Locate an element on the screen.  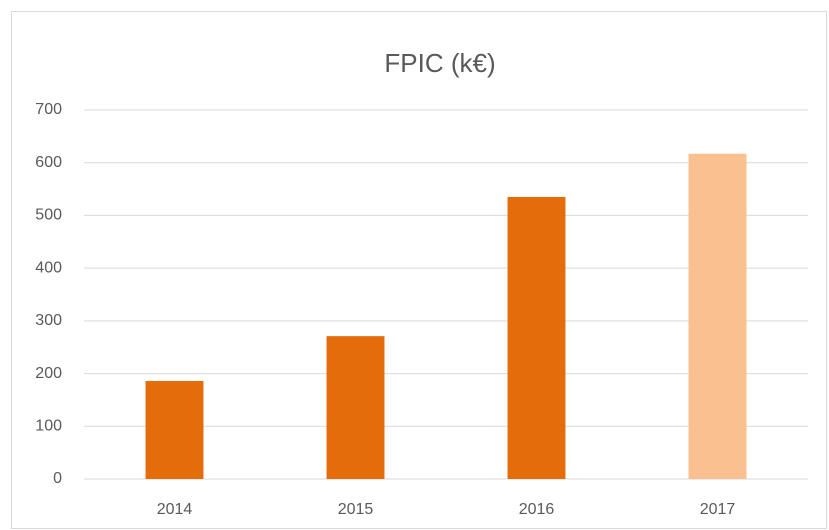
y-tick-label: 500 is located at coordinates (48, 215).